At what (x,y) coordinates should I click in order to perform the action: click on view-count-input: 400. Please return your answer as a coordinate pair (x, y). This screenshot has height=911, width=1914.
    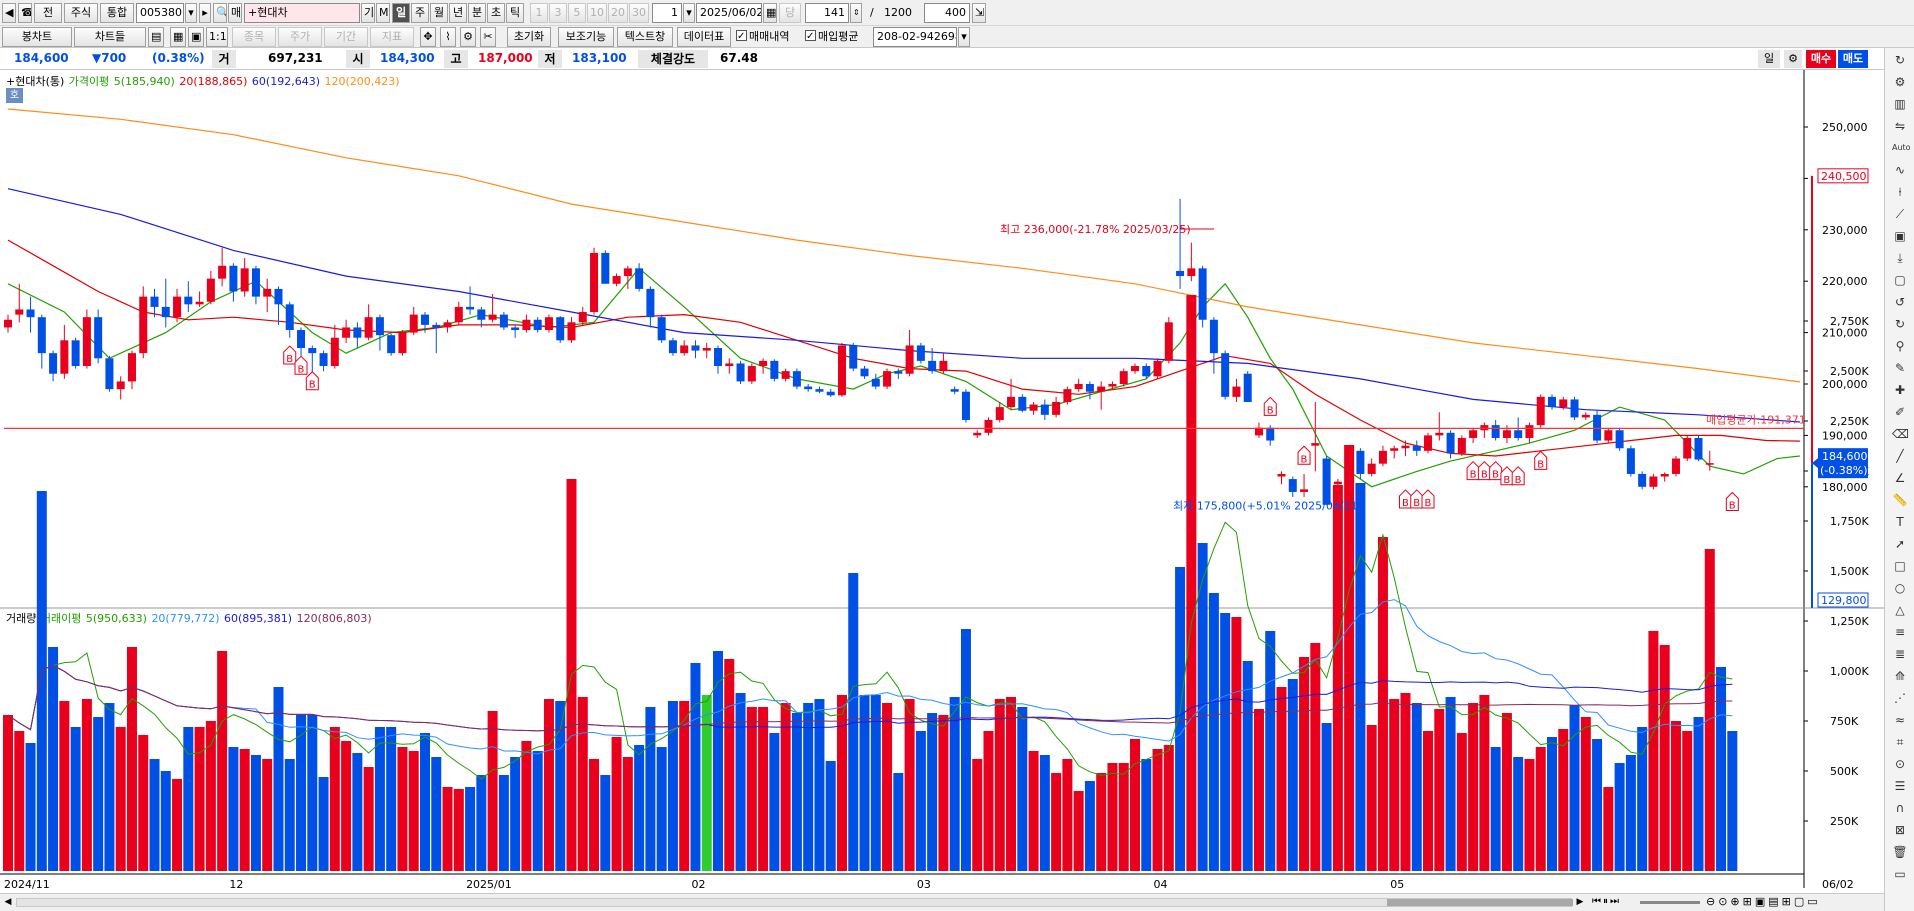
    Looking at the image, I should click on (947, 13).